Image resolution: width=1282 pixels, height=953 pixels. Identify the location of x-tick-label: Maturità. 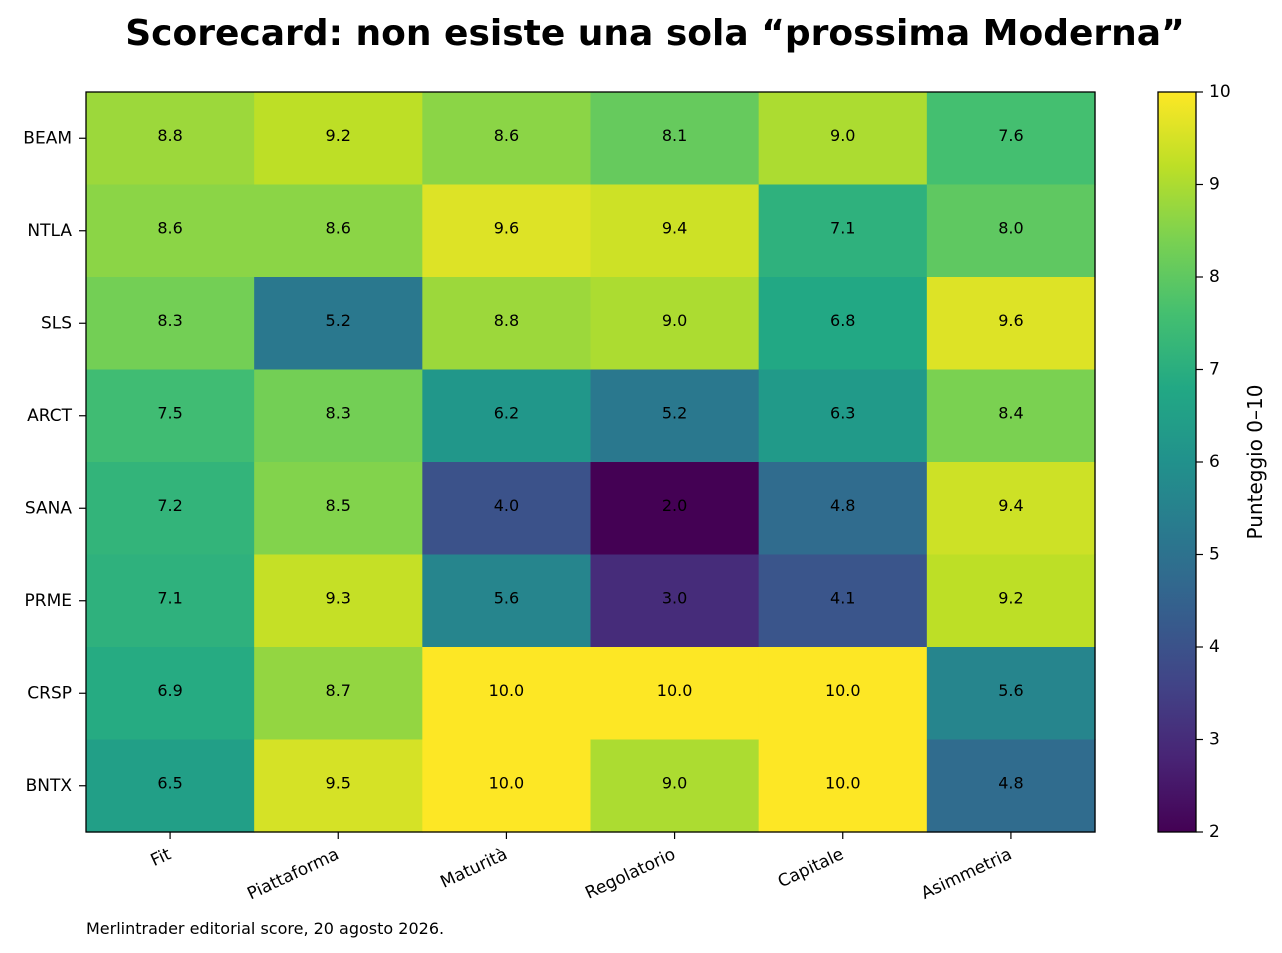
(473, 868).